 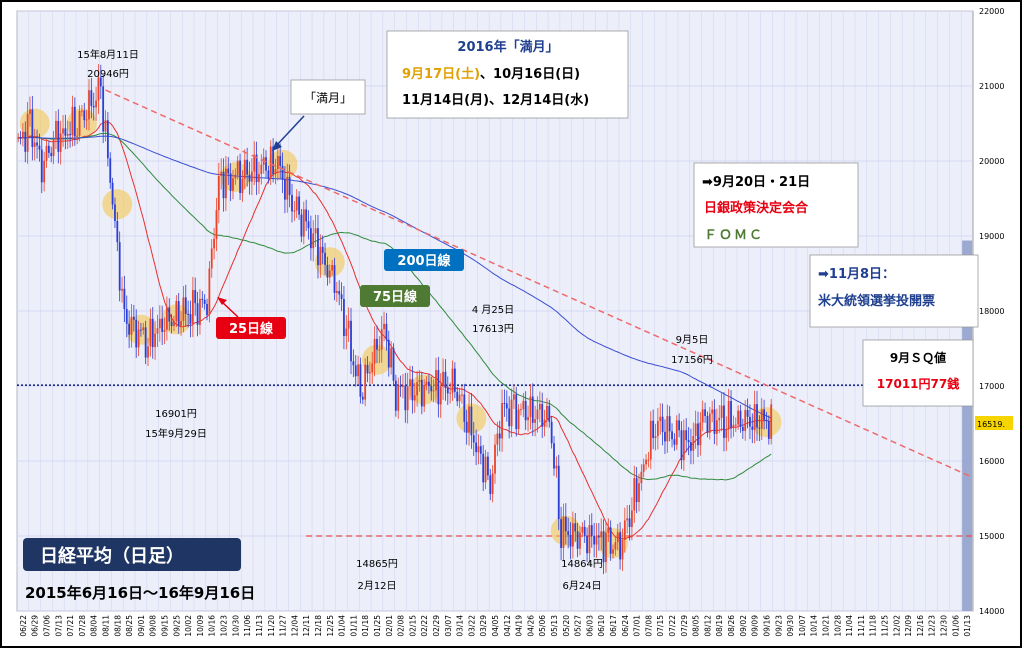 I want to click on y-tick-label: 16000, so click(x=991, y=461).